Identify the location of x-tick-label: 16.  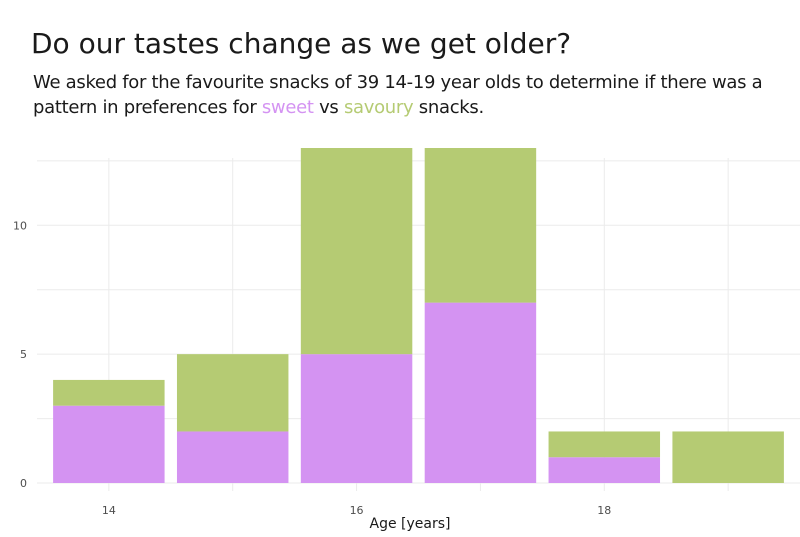
(357, 510).